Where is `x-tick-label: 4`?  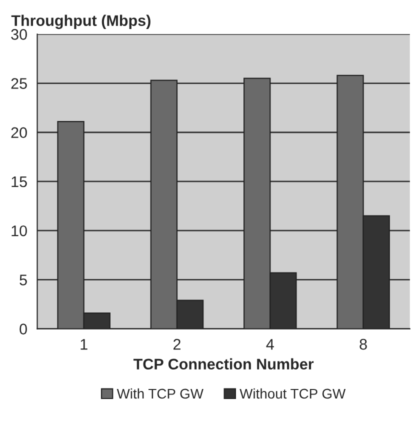 x-tick-label: 4 is located at coordinates (270, 344).